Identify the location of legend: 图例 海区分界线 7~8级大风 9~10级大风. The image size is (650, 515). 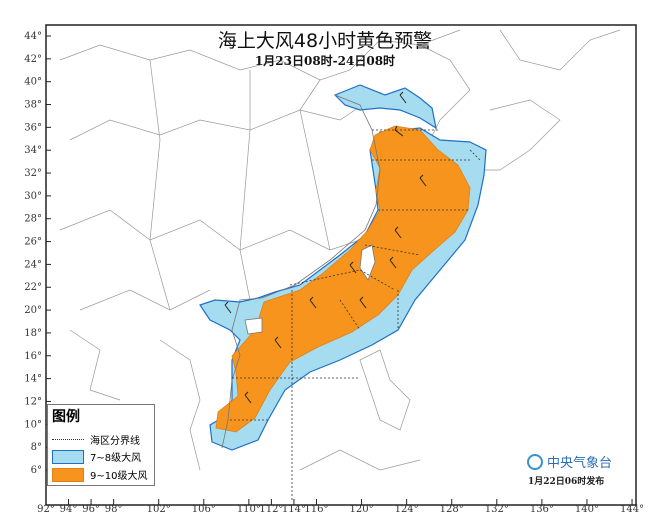
(101, 445).